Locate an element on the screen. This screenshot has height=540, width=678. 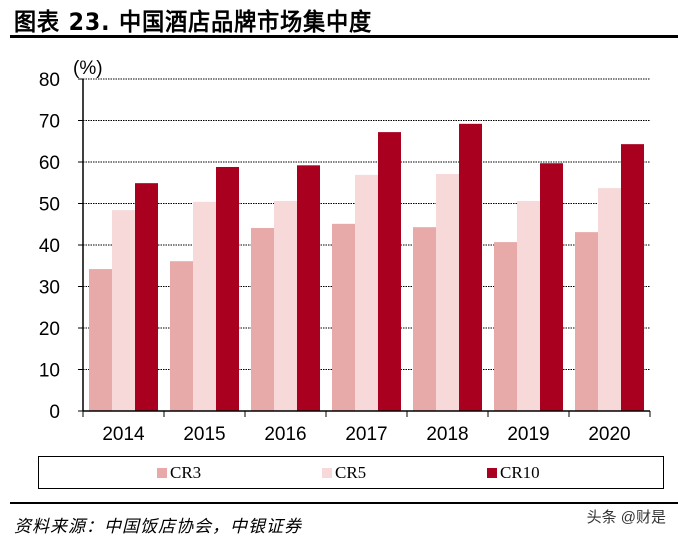
x-tick-label: 2016 is located at coordinates (285, 434).